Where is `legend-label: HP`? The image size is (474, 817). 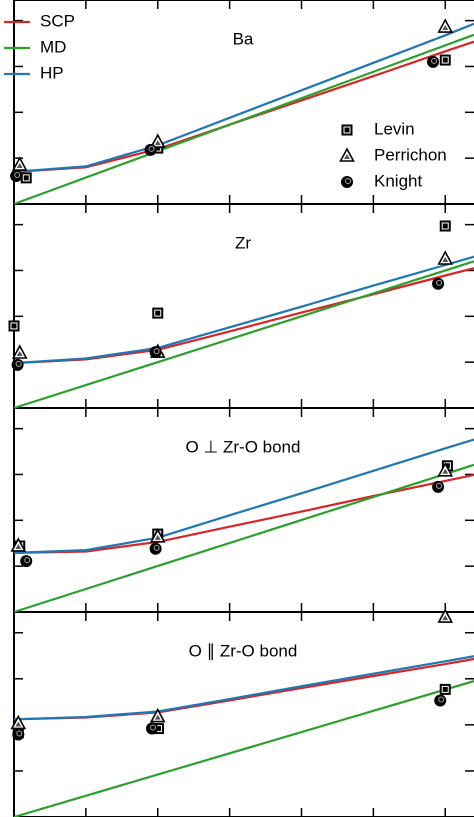 legend-label: HP is located at coordinates (52, 72).